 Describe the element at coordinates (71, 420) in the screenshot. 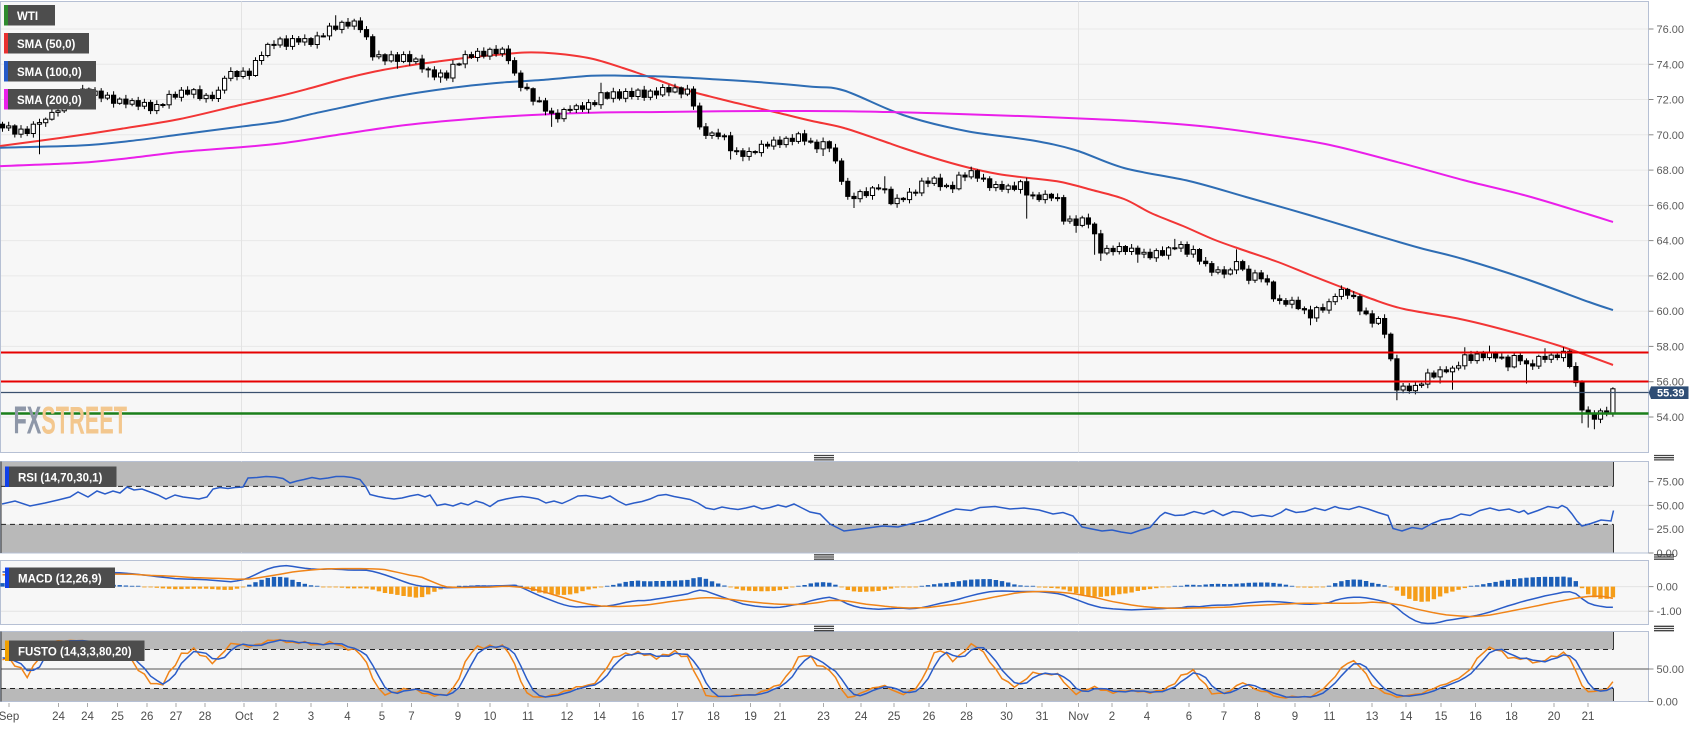

I see `svg-text: FXSTREET` at that location.